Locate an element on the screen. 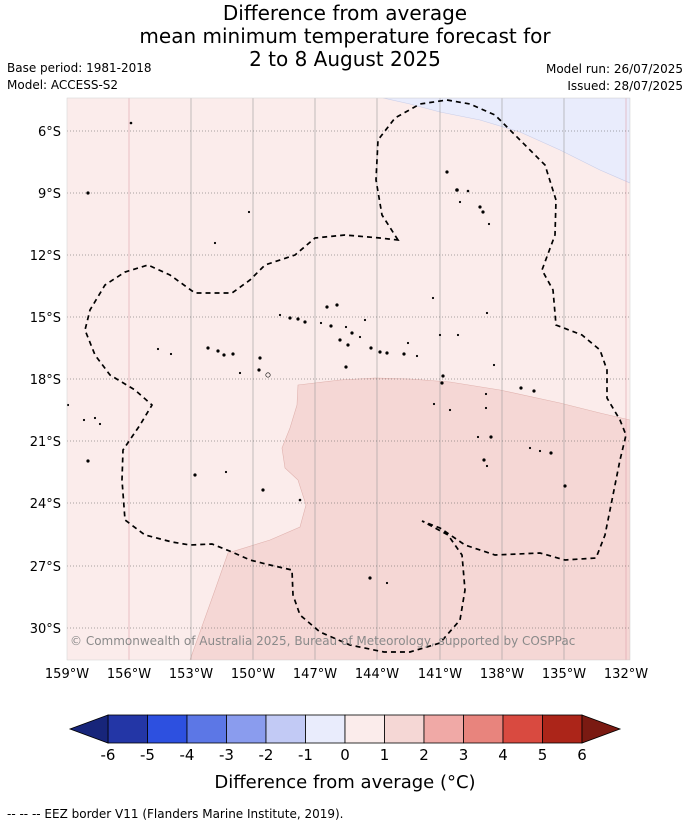 Image resolution: width=690 pixels, height=827 pixels. colorbar-tick-label: 0 is located at coordinates (345, 755).